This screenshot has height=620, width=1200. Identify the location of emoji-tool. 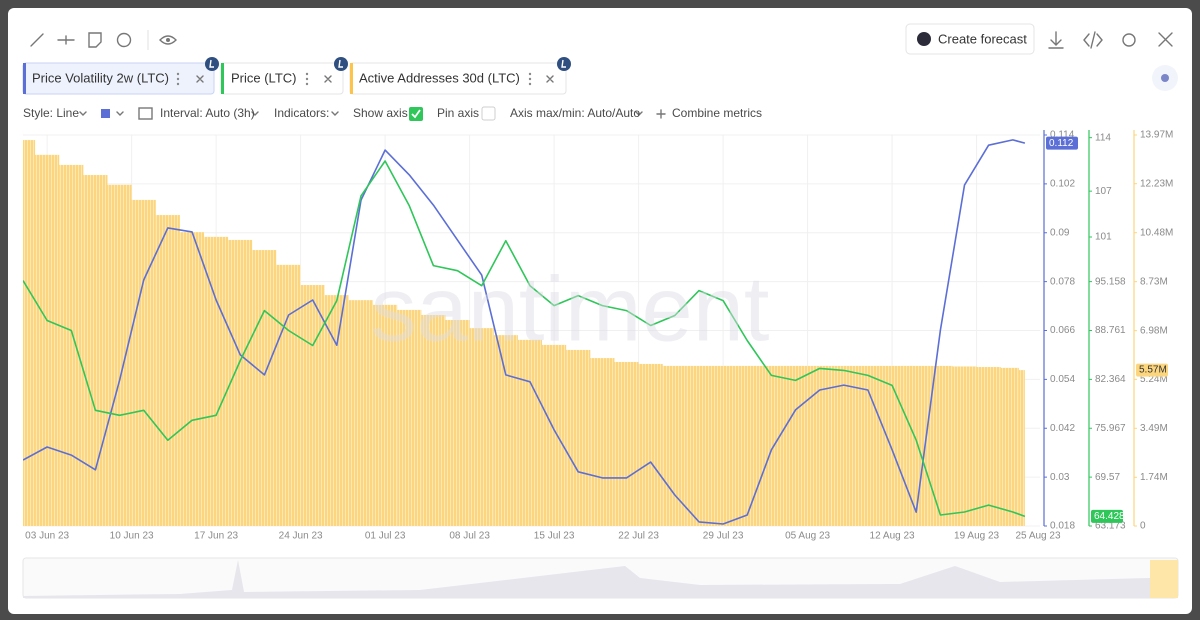
(124, 40).